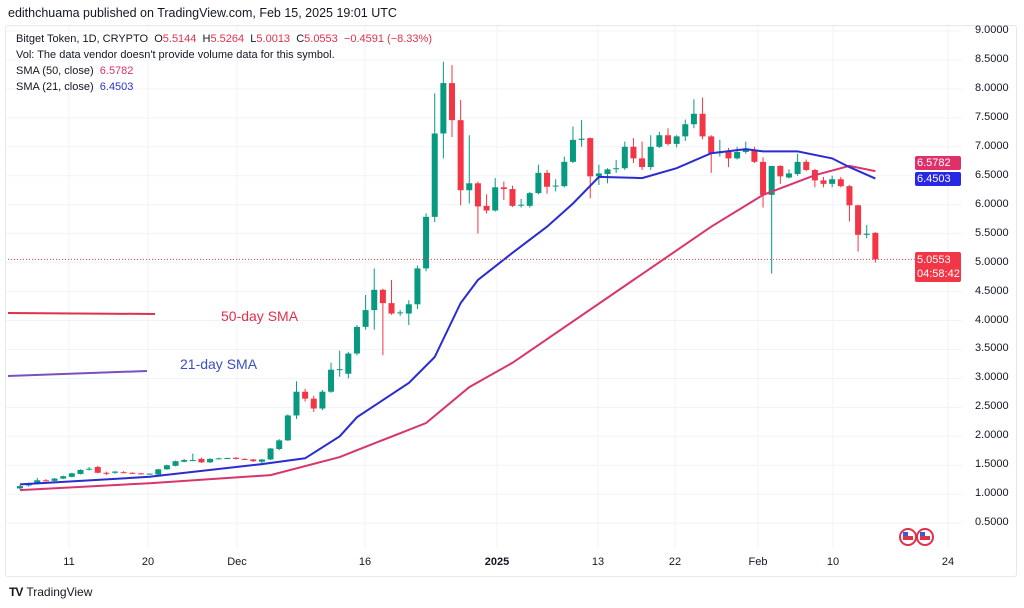 The image size is (1024, 608). Describe the element at coordinates (75, 71) in the screenshot. I see `sma50-legend: SMA (50, close) 6.5782` at that location.